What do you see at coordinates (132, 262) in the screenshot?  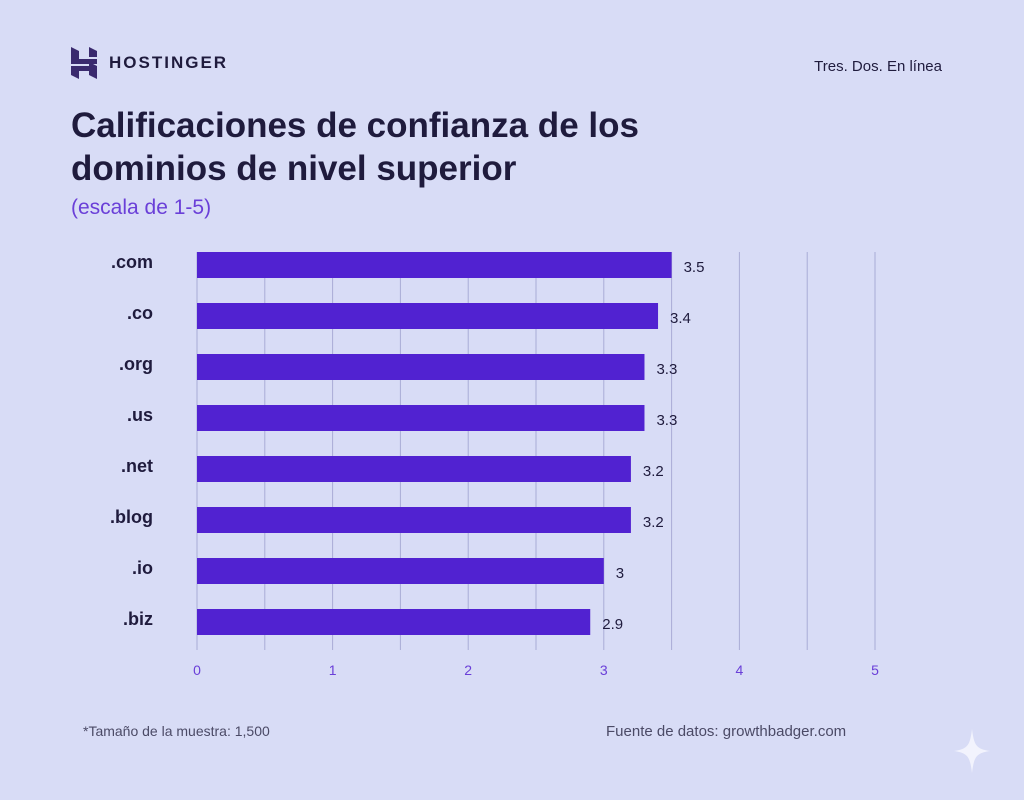 I see `category-label: .com` at bounding box center [132, 262].